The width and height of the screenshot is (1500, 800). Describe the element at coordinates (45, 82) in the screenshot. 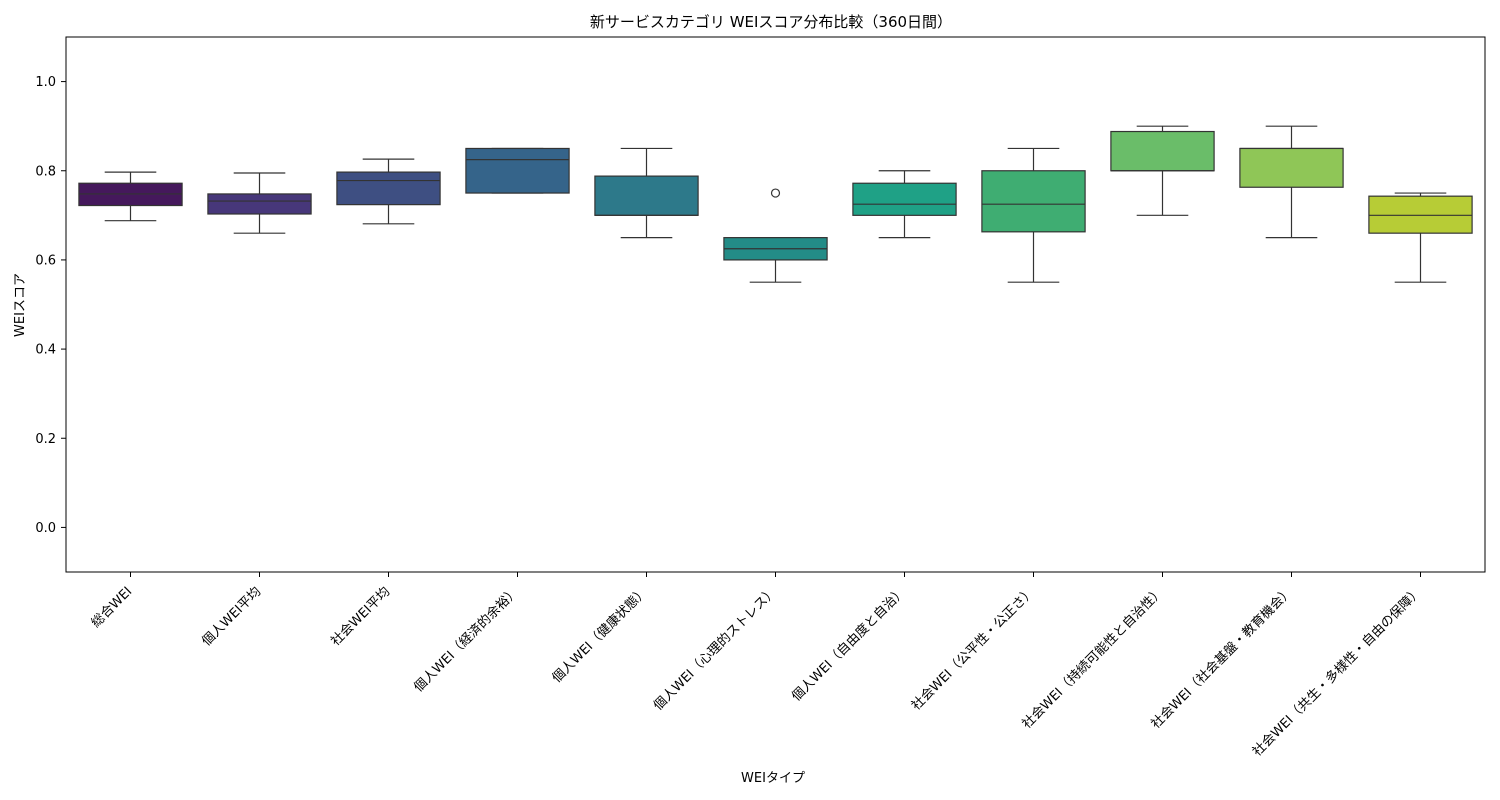

I see `y-tick-label: 1.0` at that location.